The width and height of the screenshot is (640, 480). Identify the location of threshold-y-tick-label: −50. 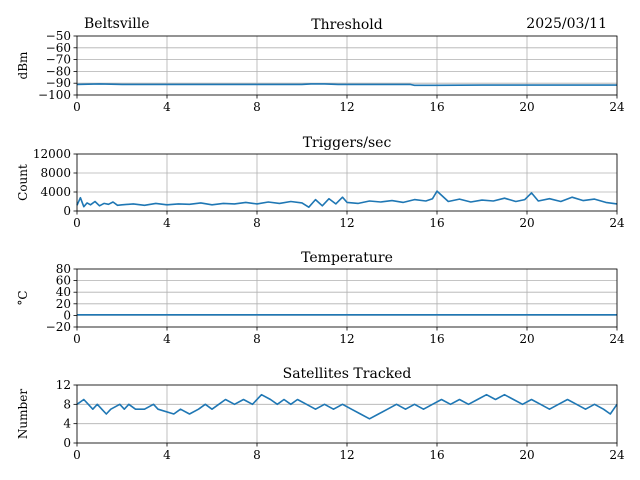
(58, 36).